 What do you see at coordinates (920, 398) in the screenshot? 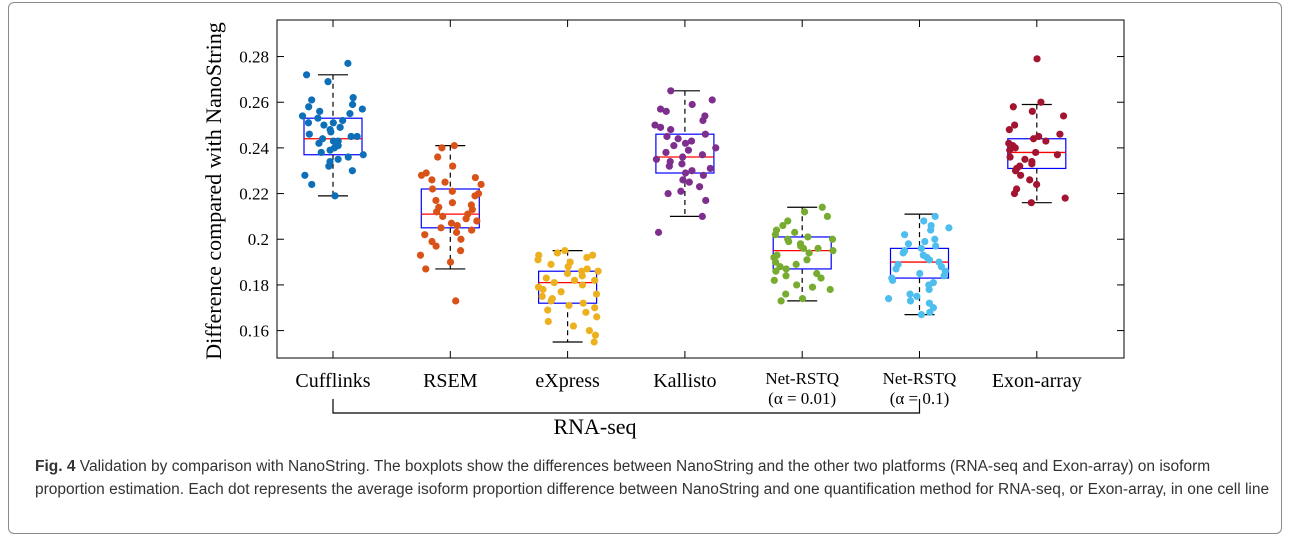
I see `x-category-sublabel: (α = 0.1)` at bounding box center [920, 398].